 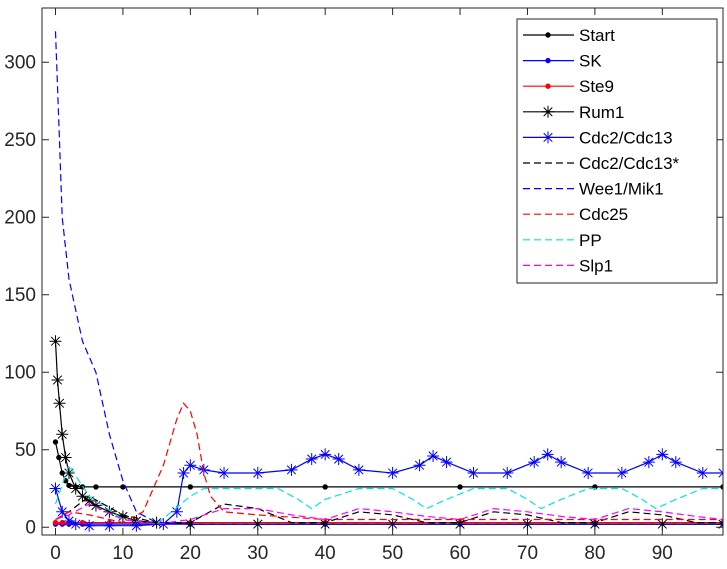 I want to click on legend-item-4: Cdc2/Cdc13, so click(x=598, y=137).